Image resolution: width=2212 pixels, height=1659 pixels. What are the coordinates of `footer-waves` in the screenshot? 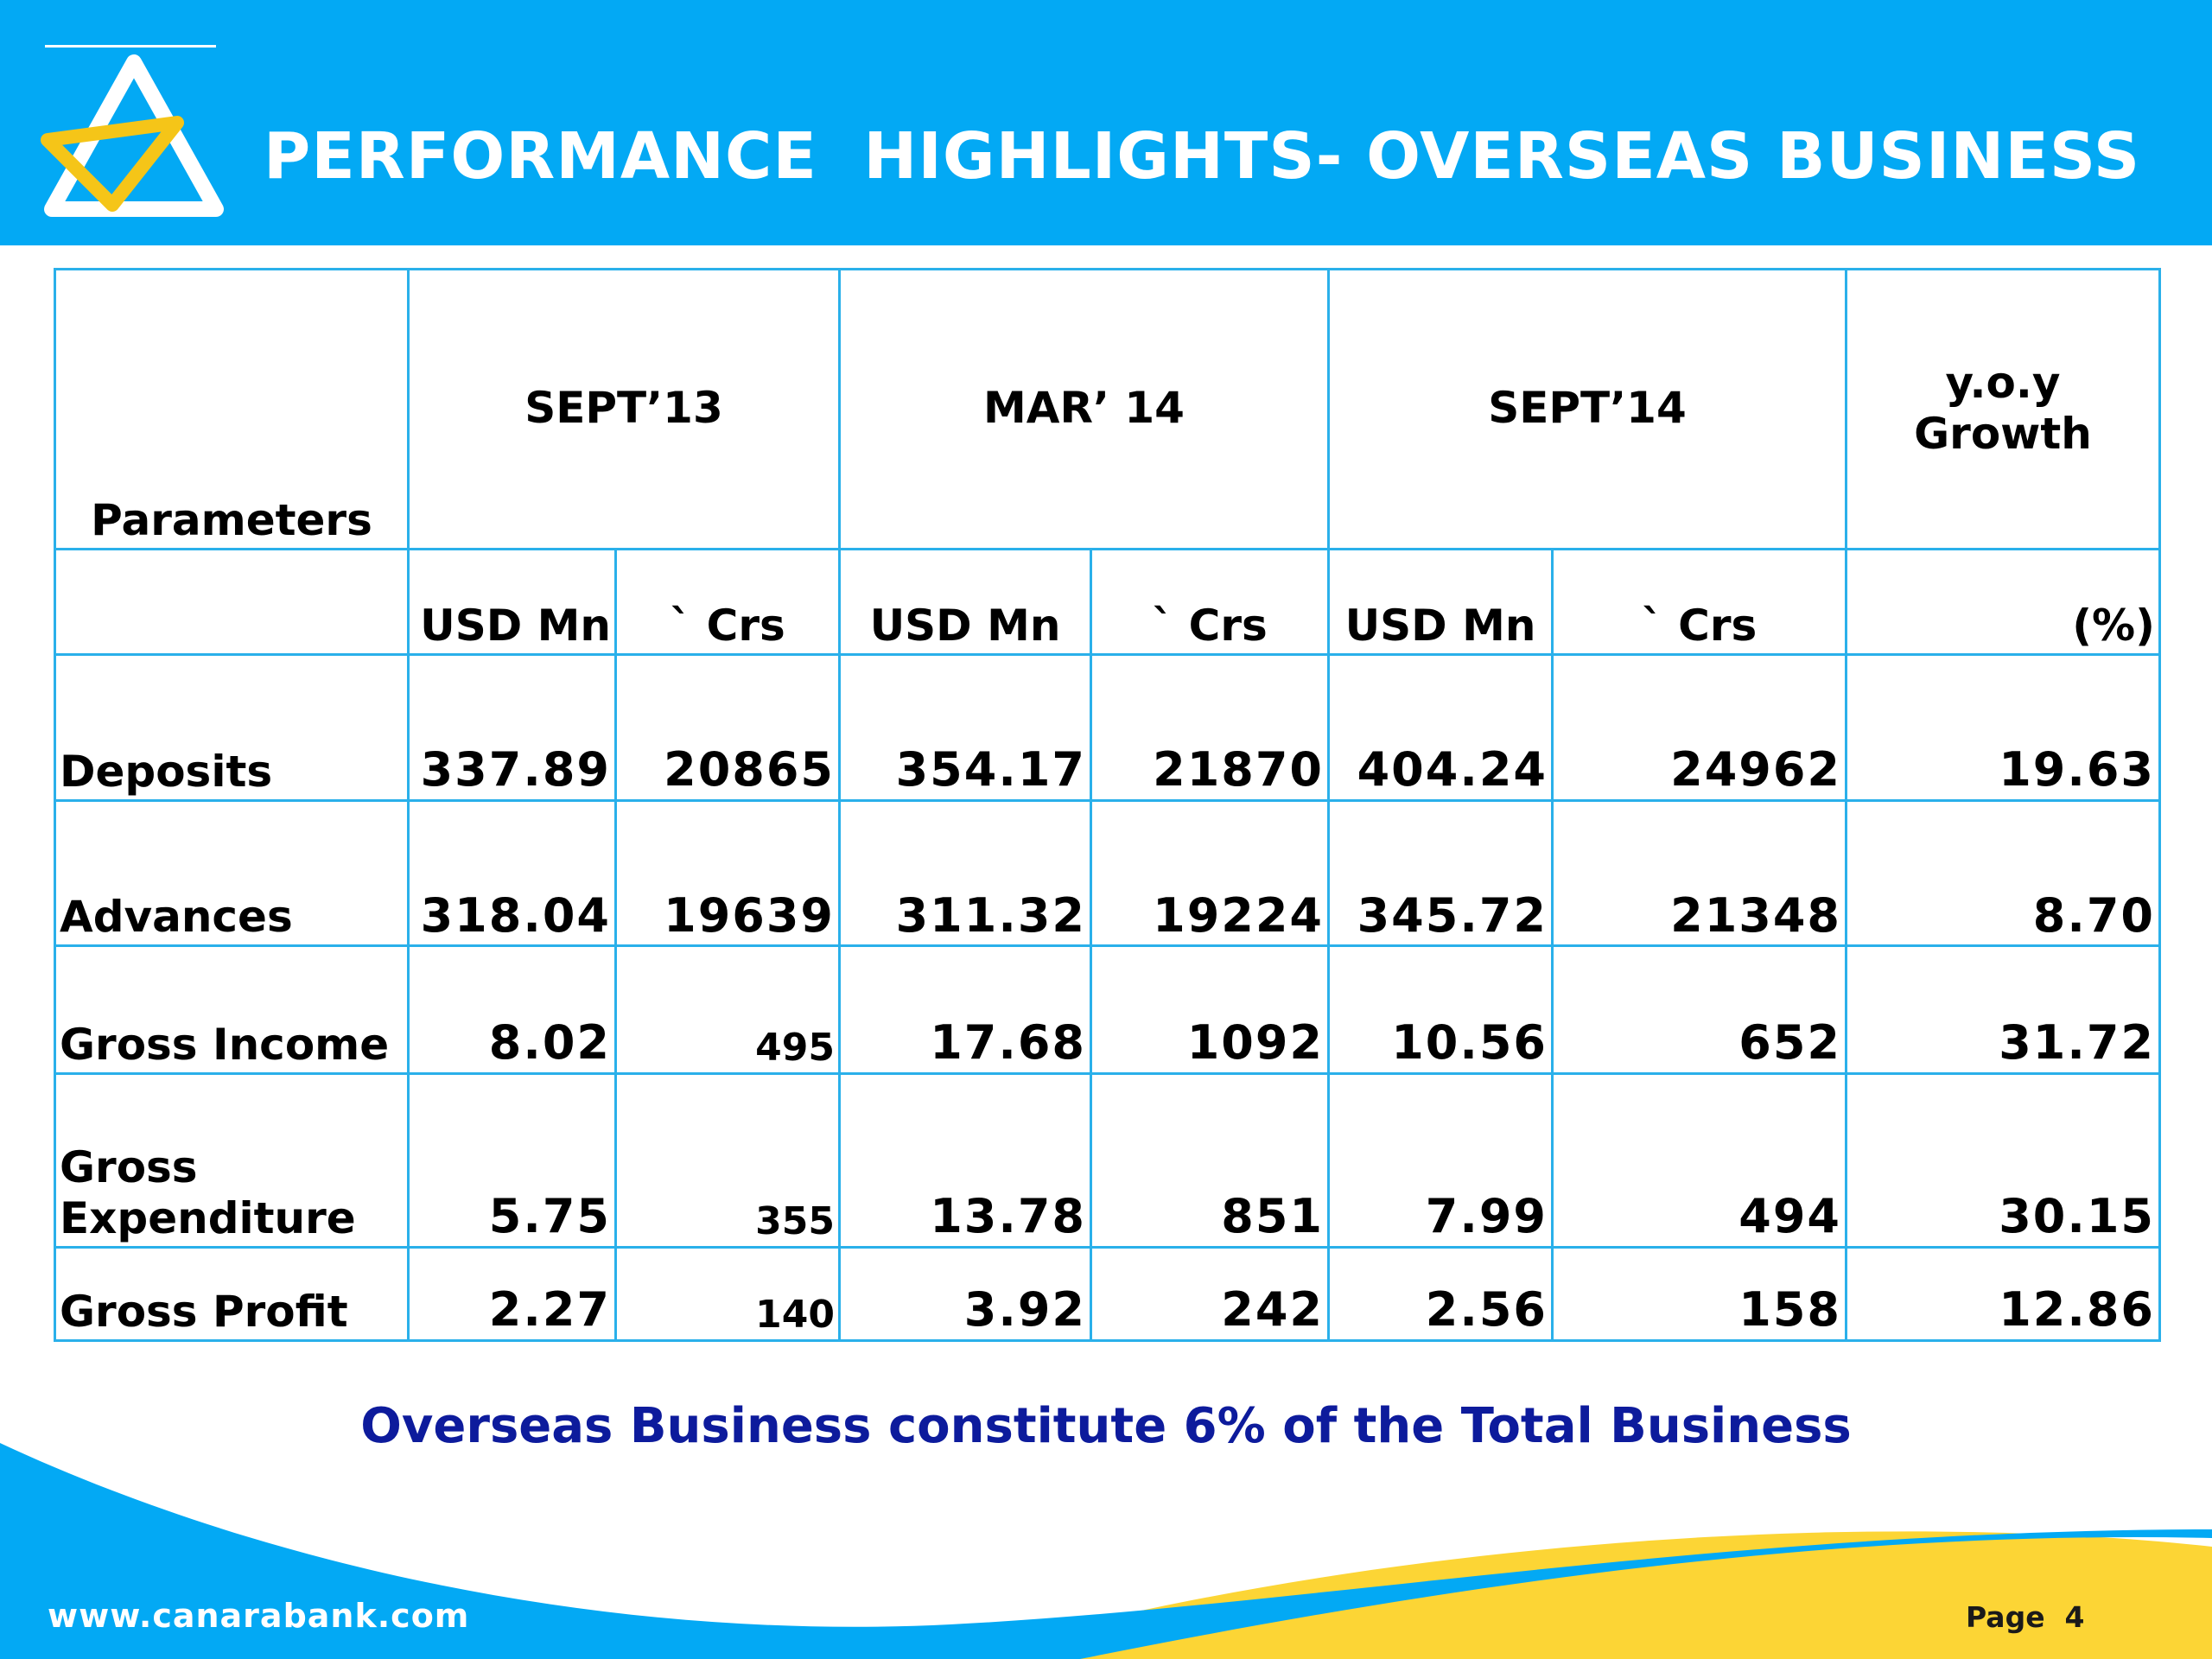 It's located at (1106, 1551).